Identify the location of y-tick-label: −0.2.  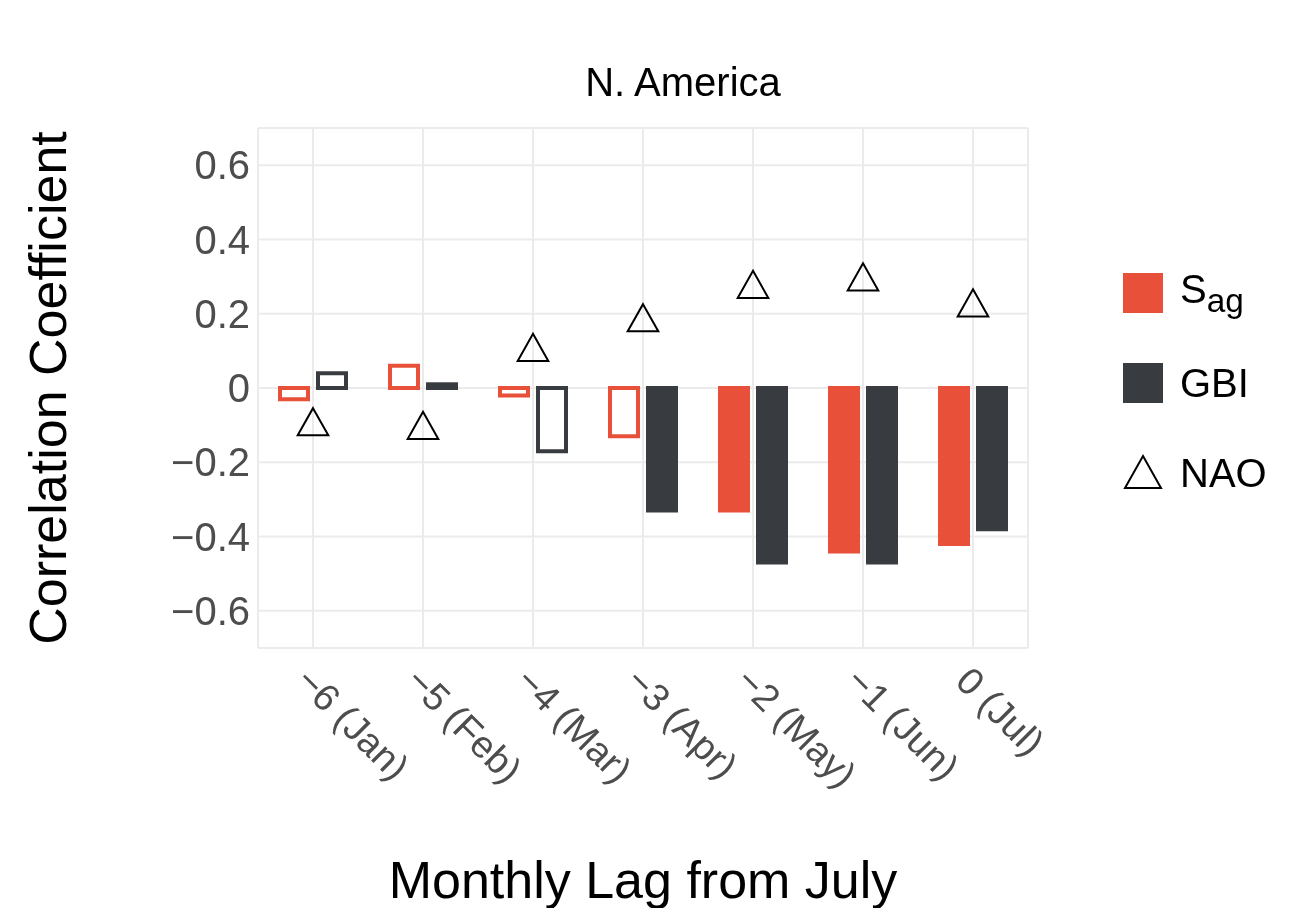
(210, 462).